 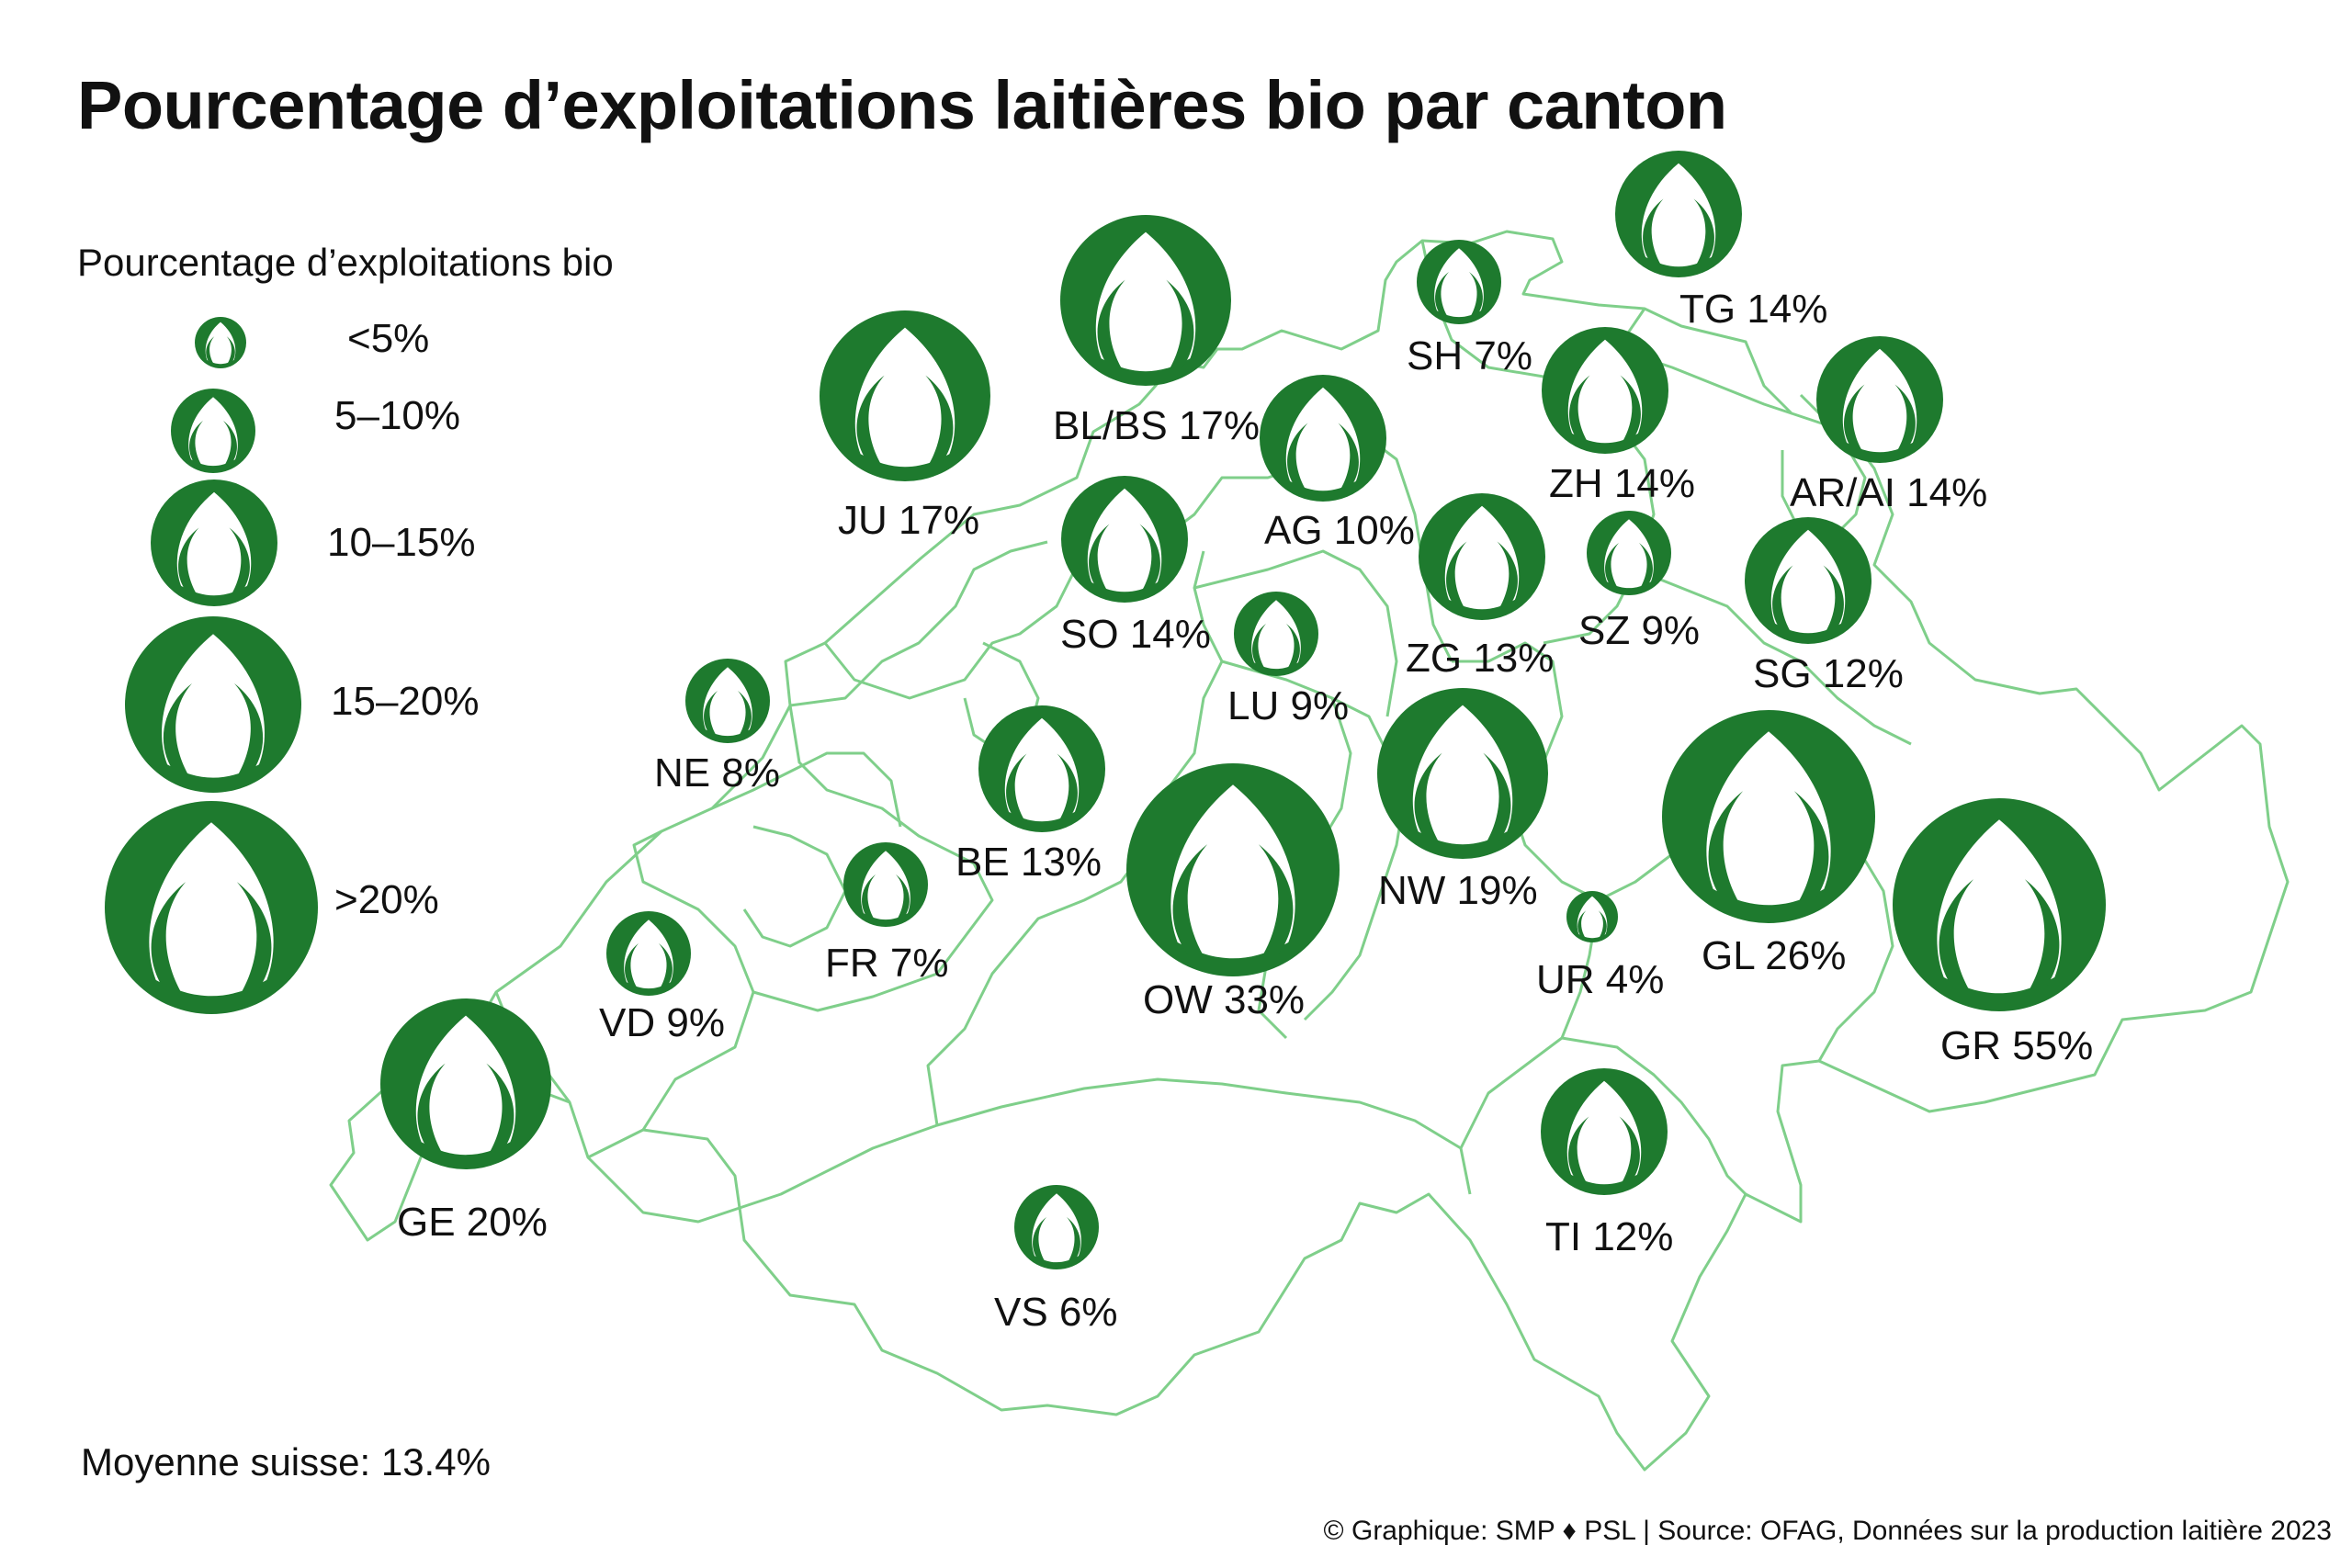 What do you see at coordinates (1462, 773) in the screenshot?
I see `canton-symbol-nw` at bounding box center [1462, 773].